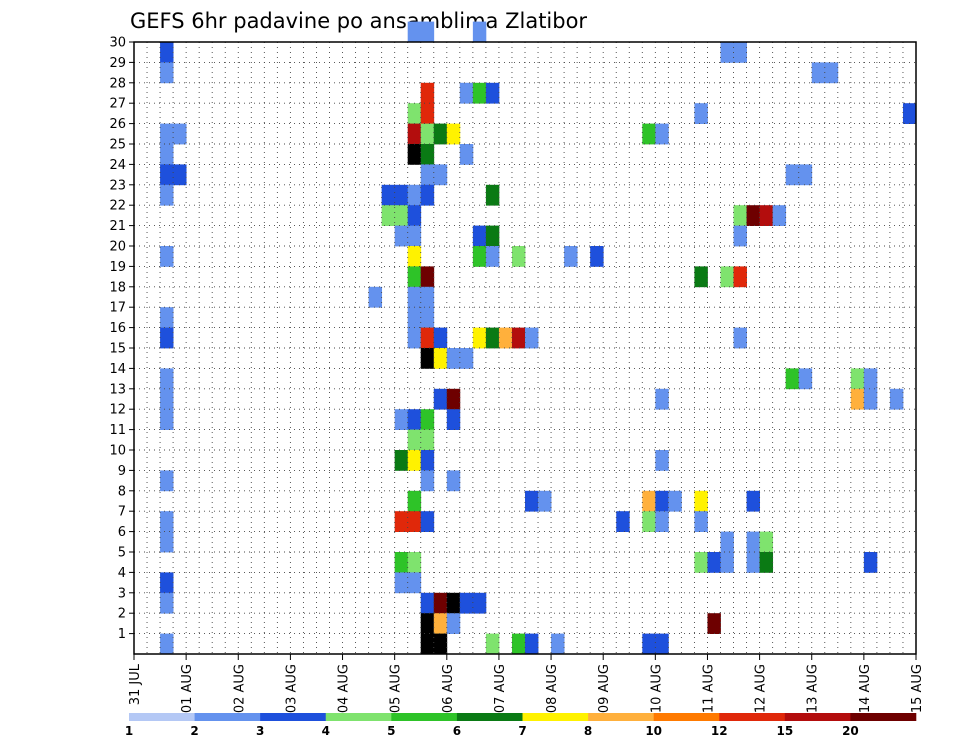  Describe the element at coordinates (117, 206) in the screenshot. I see `y-tick-label: 22` at that location.